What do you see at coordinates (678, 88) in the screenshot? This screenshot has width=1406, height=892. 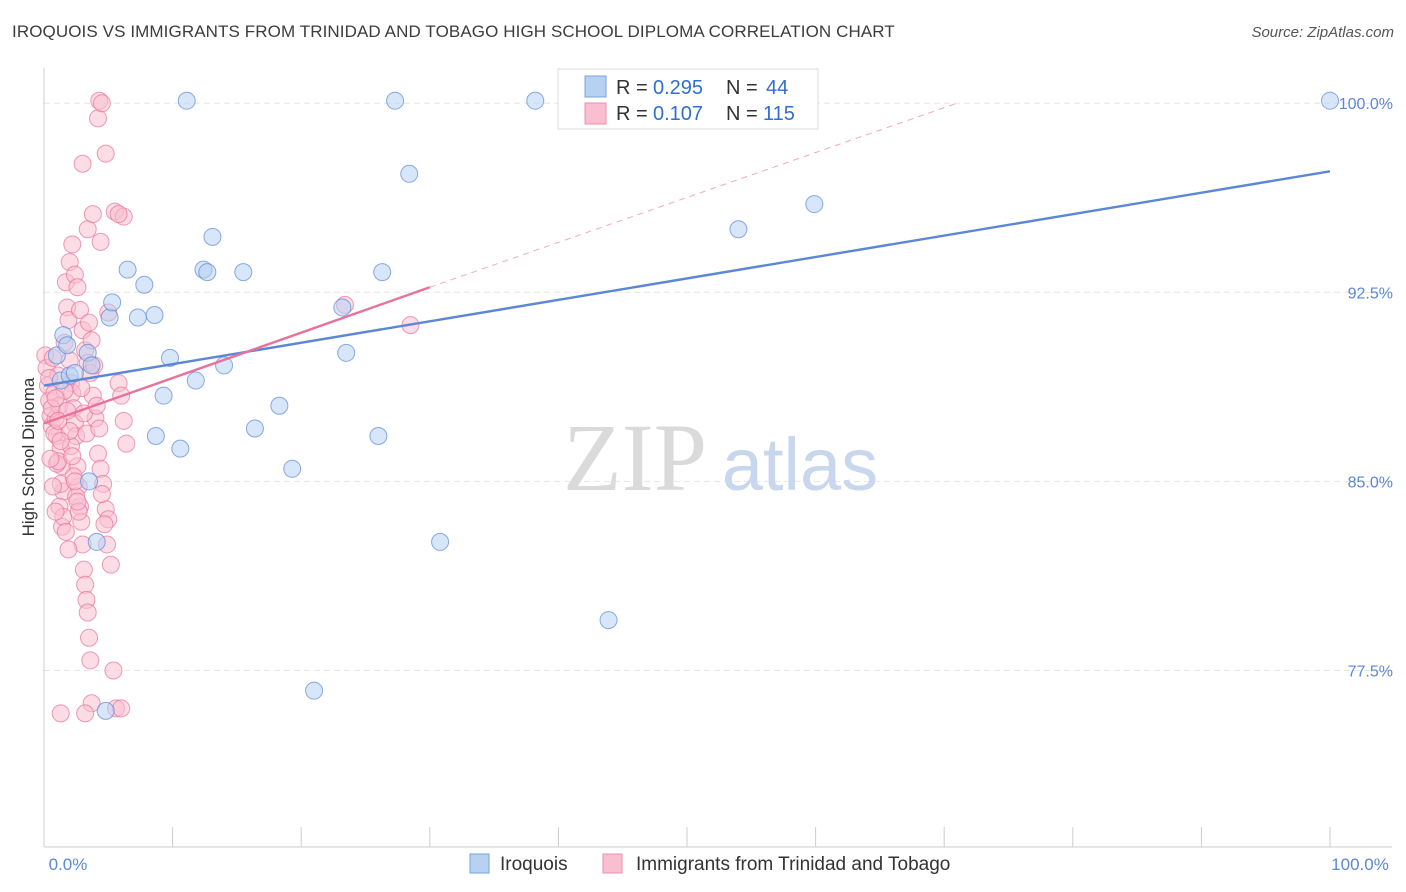 I see `legend-r-value-1: 0.295` at bounding box center [678, 88].